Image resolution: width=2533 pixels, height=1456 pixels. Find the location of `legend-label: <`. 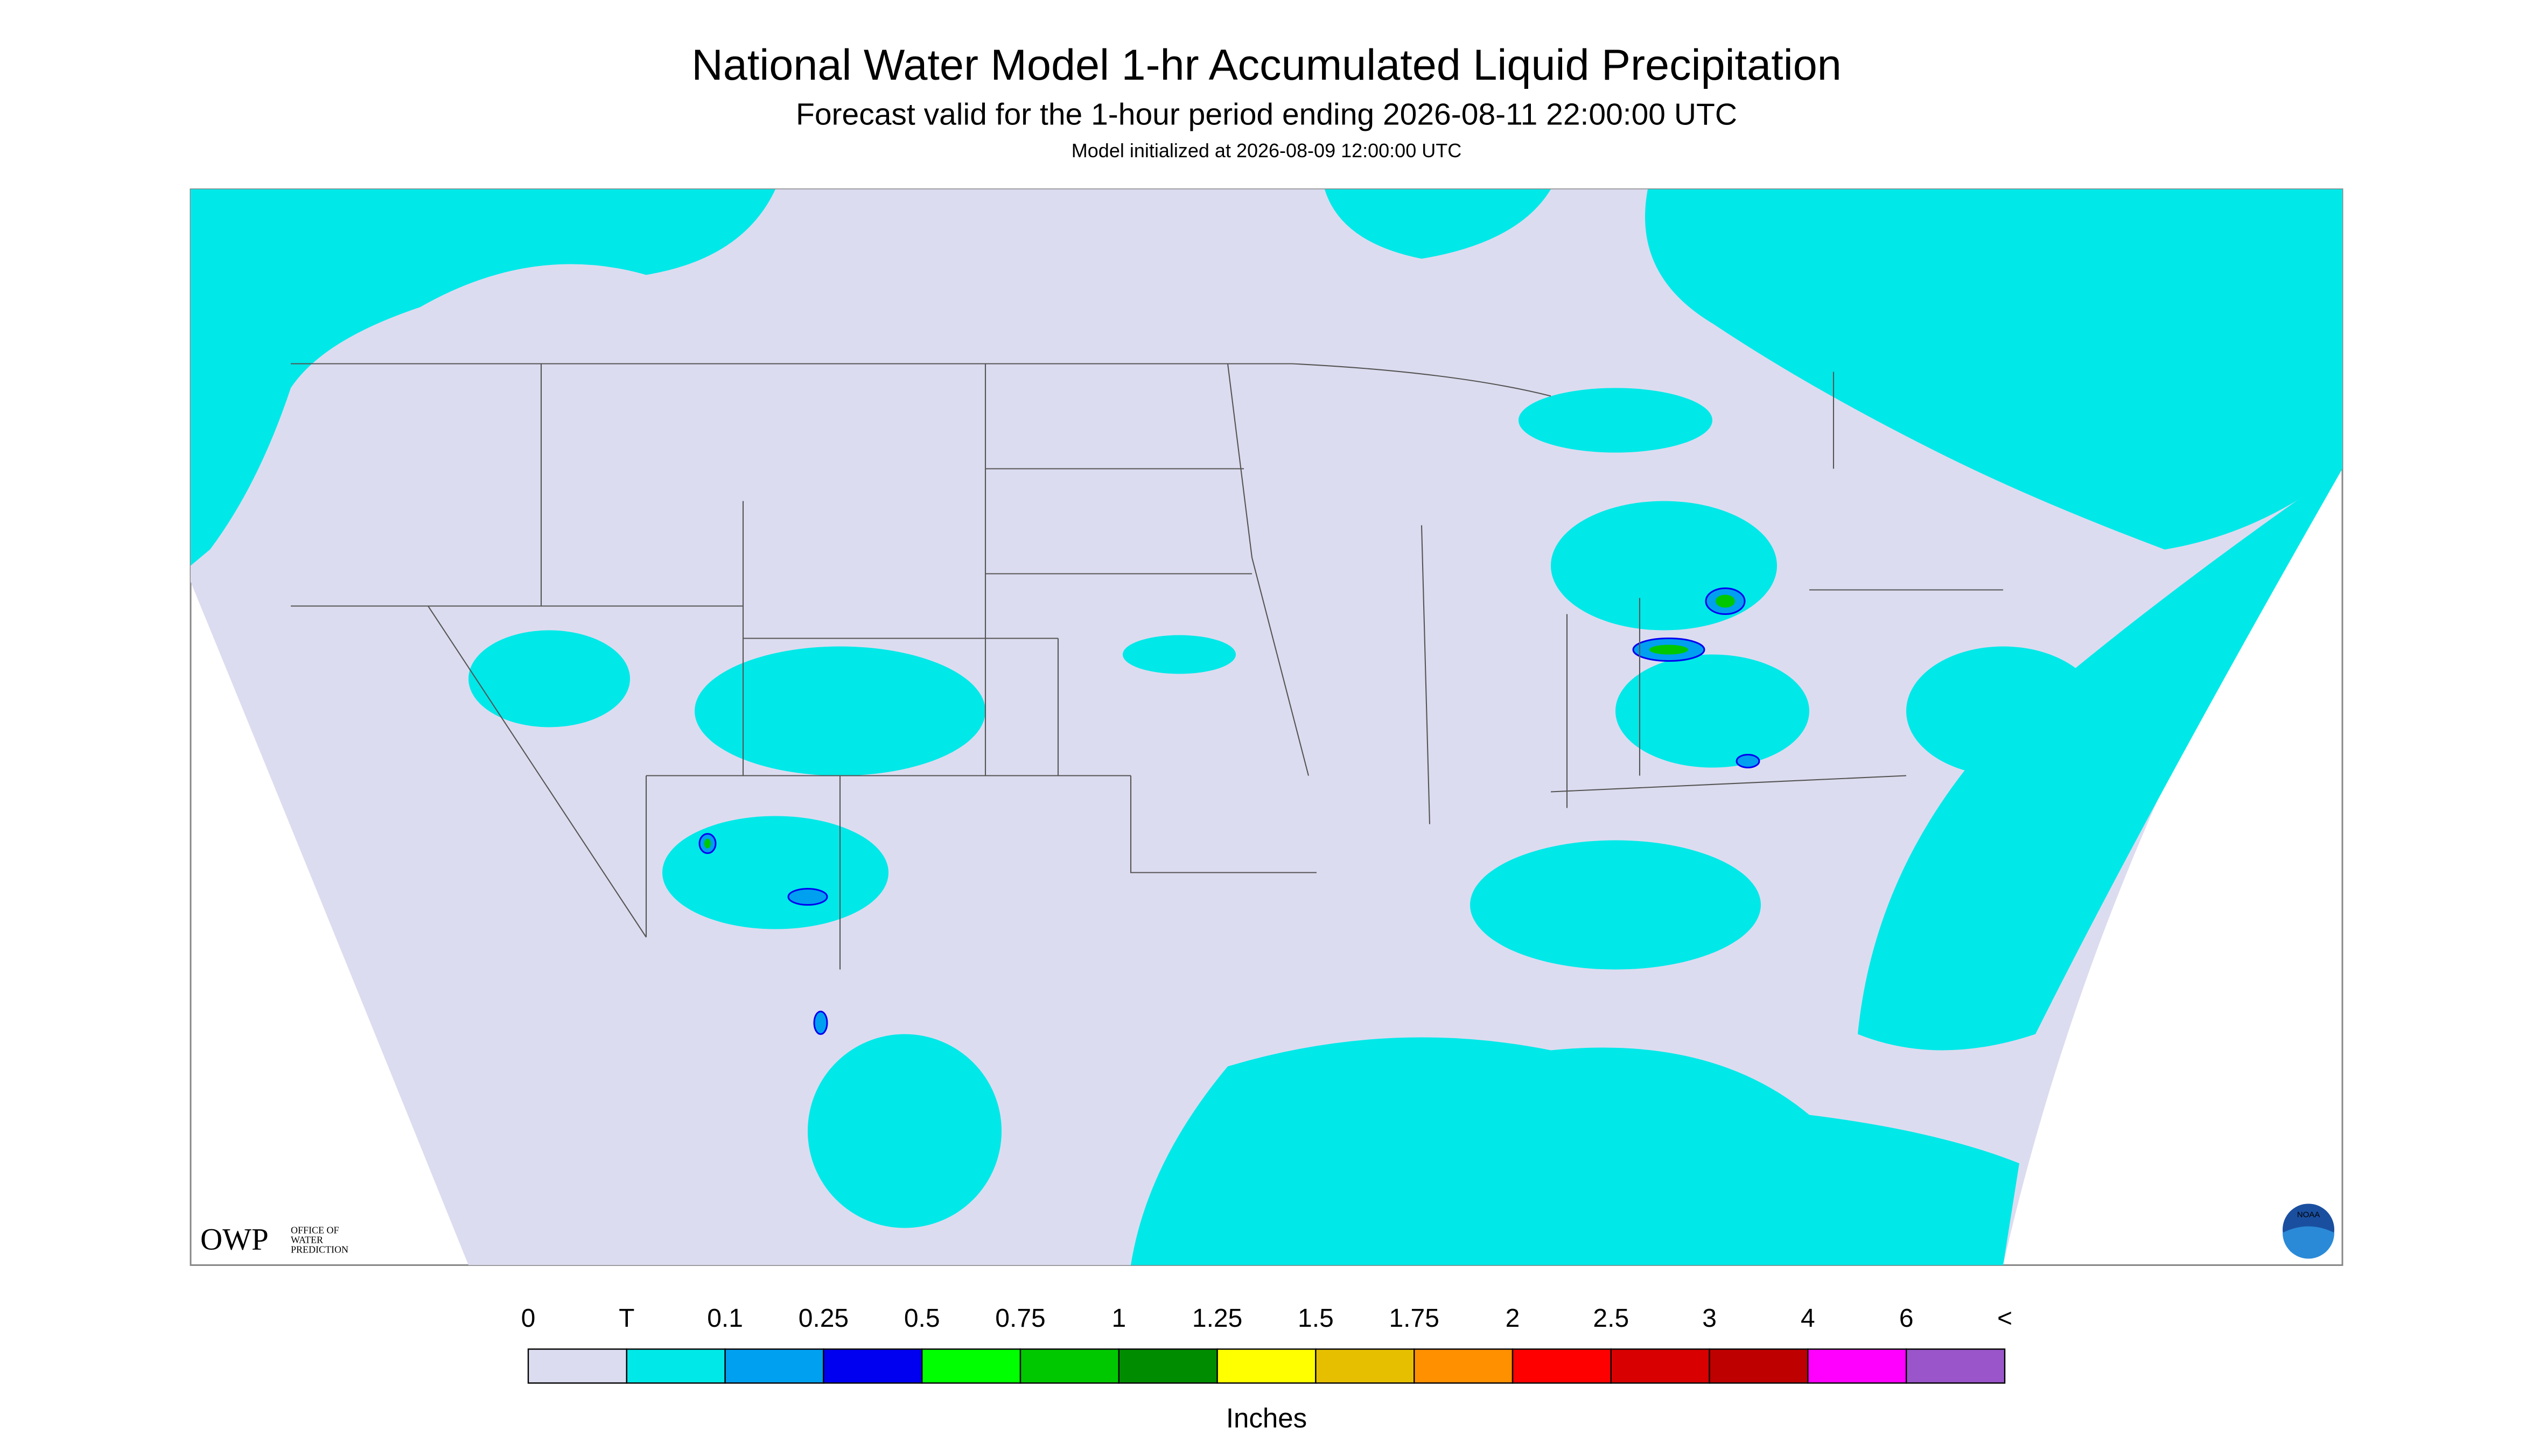

legend-label: < is located at coordinates (2004, 1318).